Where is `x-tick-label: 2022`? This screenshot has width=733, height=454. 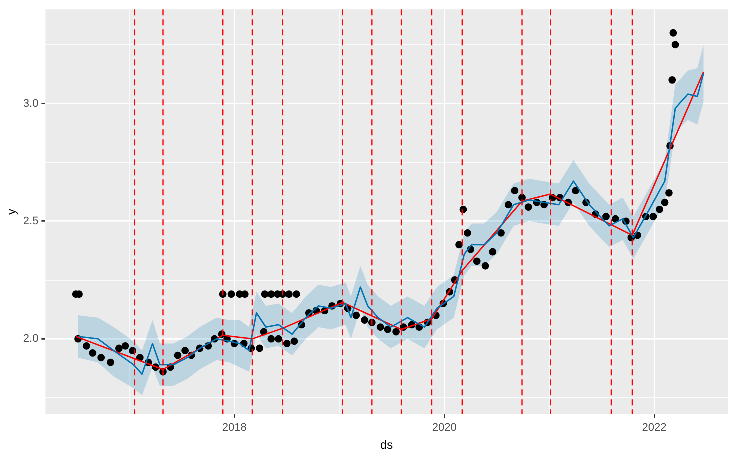 x-tick-label: 2022 is located at coordinates (654, 428).